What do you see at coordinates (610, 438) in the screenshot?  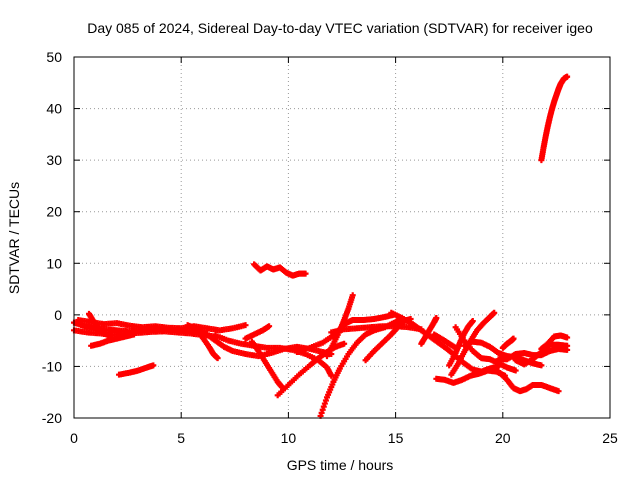 I see `x-tick-label: 25` at bounding box center [610, 438].